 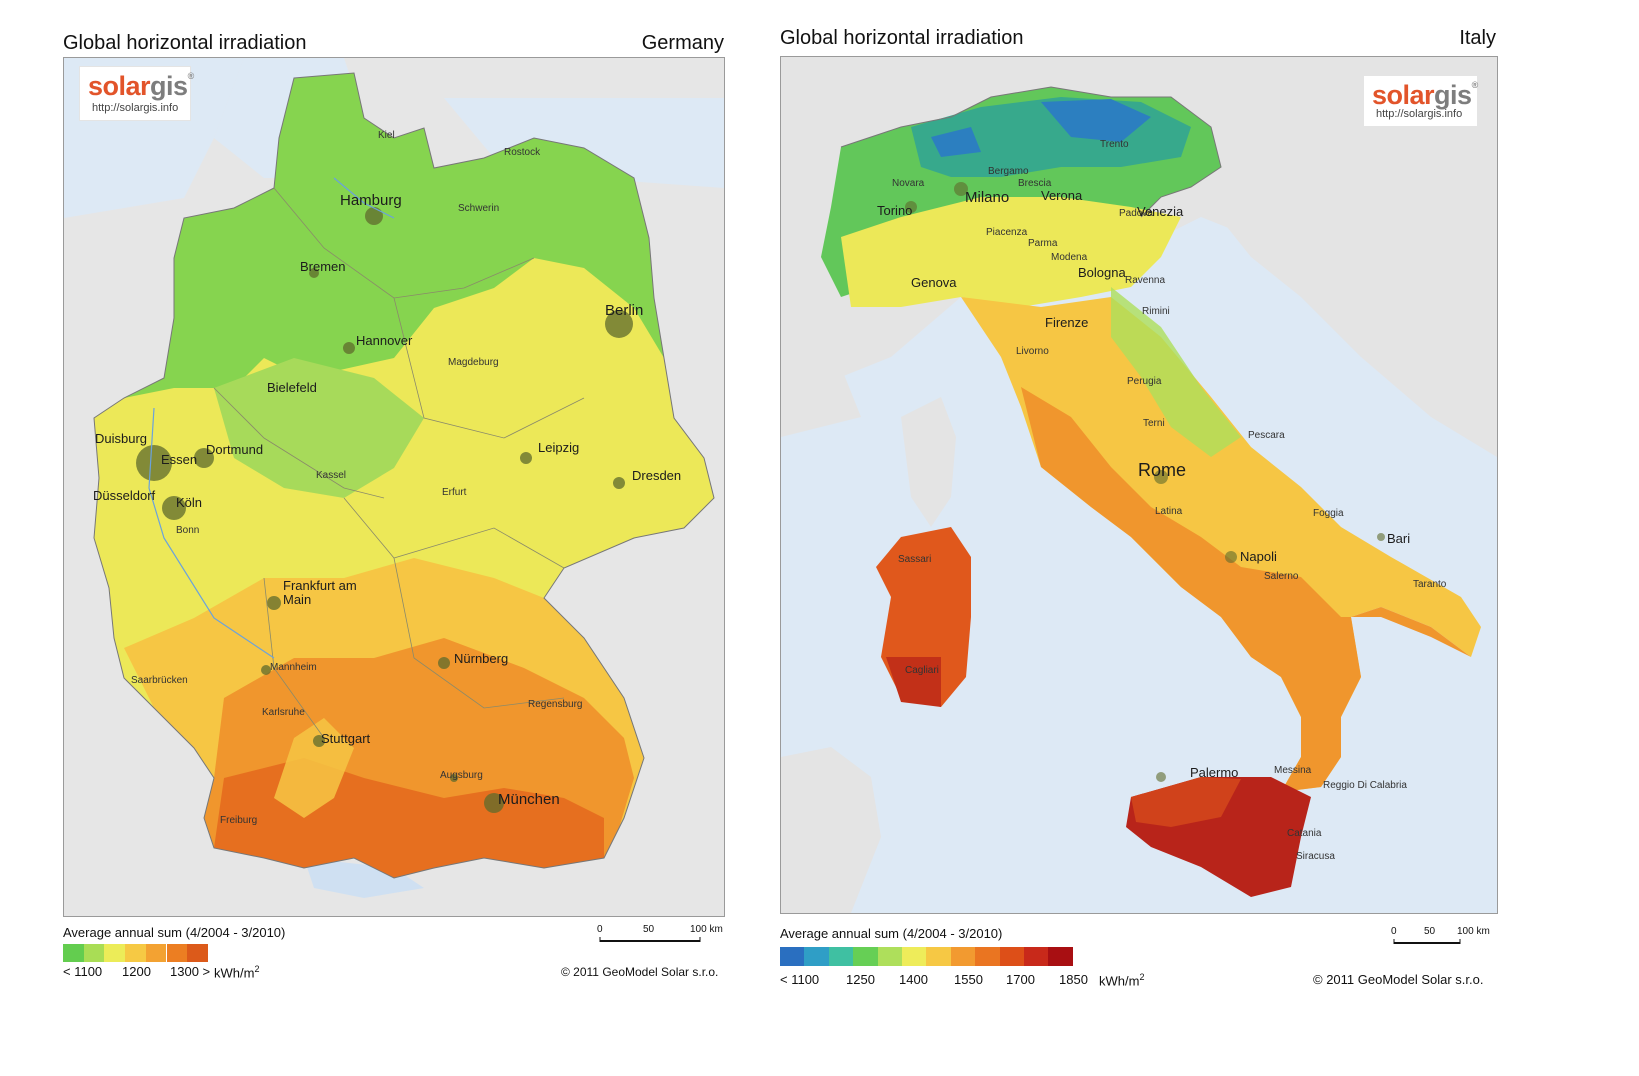 I want to click on city-label: Taranto, so click(x=1430, y=584).